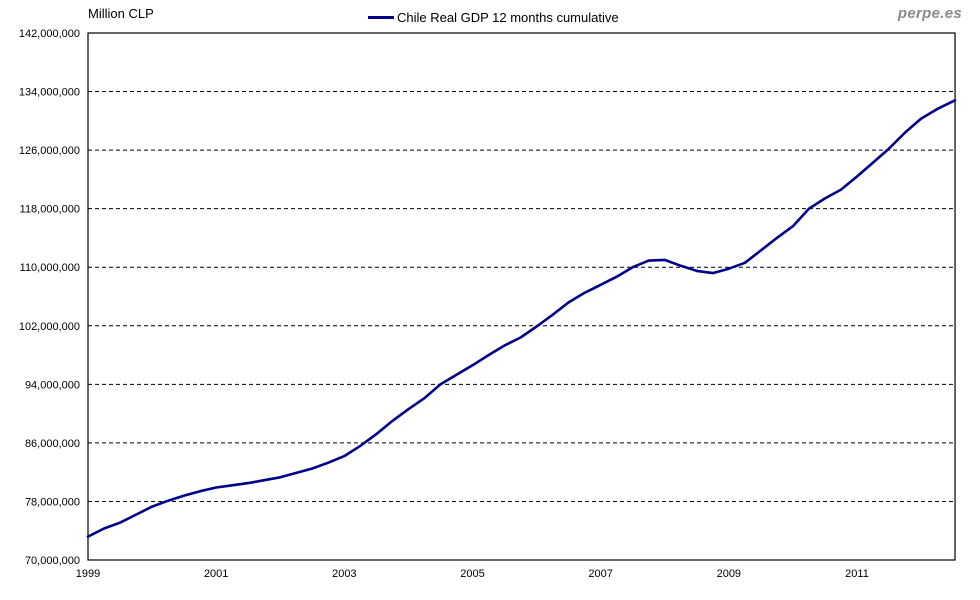  What do you see at coordinates (216, 574) in the screenshot?
I see `x-tick-label: 2001` at bounding box center [216, 574].